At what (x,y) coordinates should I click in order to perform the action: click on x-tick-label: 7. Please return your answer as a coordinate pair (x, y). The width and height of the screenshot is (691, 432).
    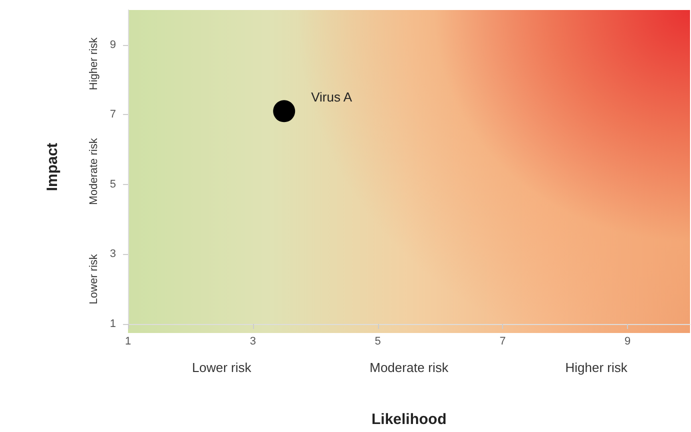
    Looking at the image, I should click on (503, 342).